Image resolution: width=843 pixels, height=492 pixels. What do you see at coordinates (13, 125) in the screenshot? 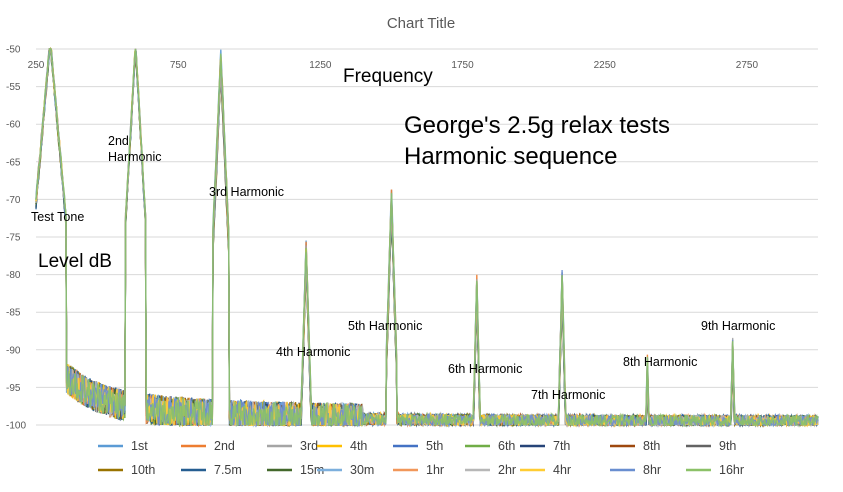
I see `y-tick-label: -60` at bounding box center [13, 125].